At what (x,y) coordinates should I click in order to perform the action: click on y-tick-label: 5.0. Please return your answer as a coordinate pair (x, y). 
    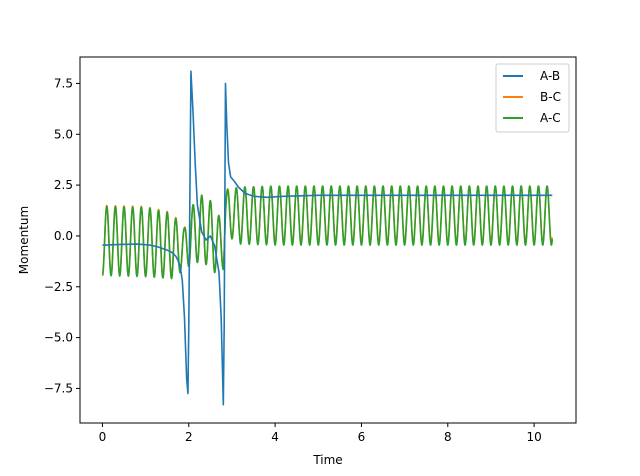
    Looking at the image, I should click on (63, 134).